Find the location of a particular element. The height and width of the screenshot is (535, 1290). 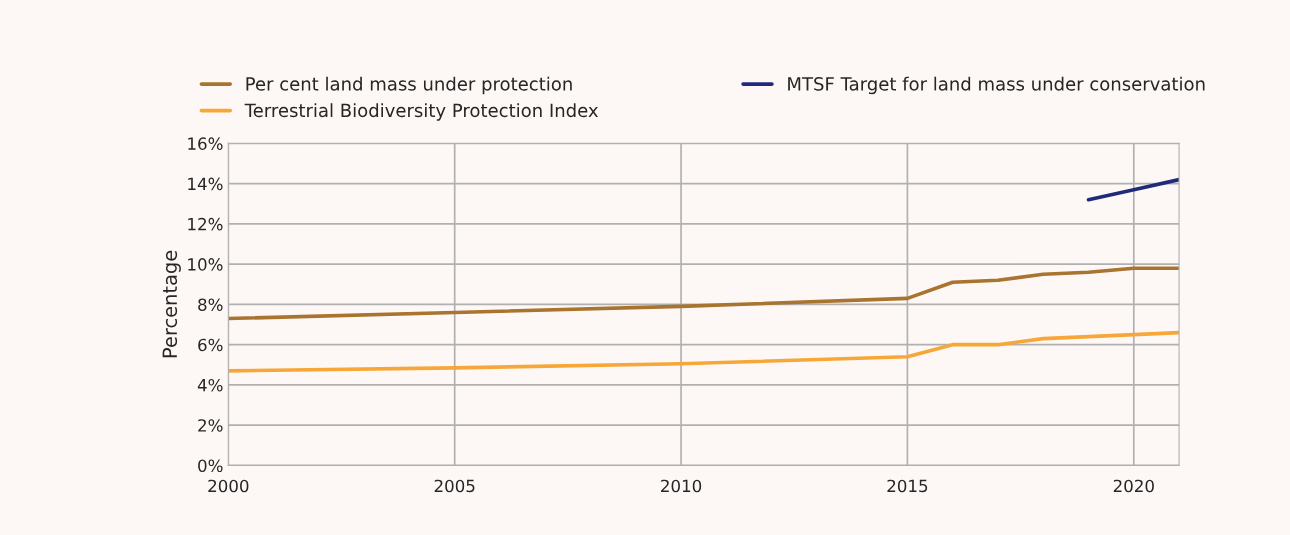

y-tick-label: 14% is located at coordinates (205, 184).